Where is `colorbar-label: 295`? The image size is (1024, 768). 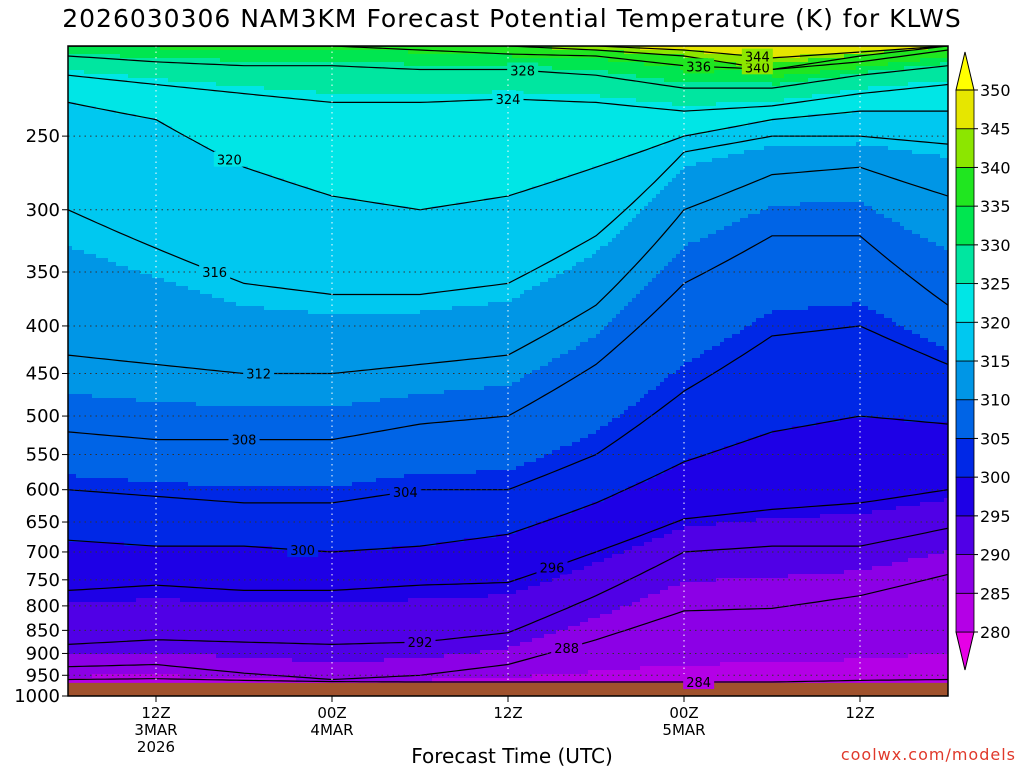 colorbar-label: 295 is located at coordinates (995, 516).